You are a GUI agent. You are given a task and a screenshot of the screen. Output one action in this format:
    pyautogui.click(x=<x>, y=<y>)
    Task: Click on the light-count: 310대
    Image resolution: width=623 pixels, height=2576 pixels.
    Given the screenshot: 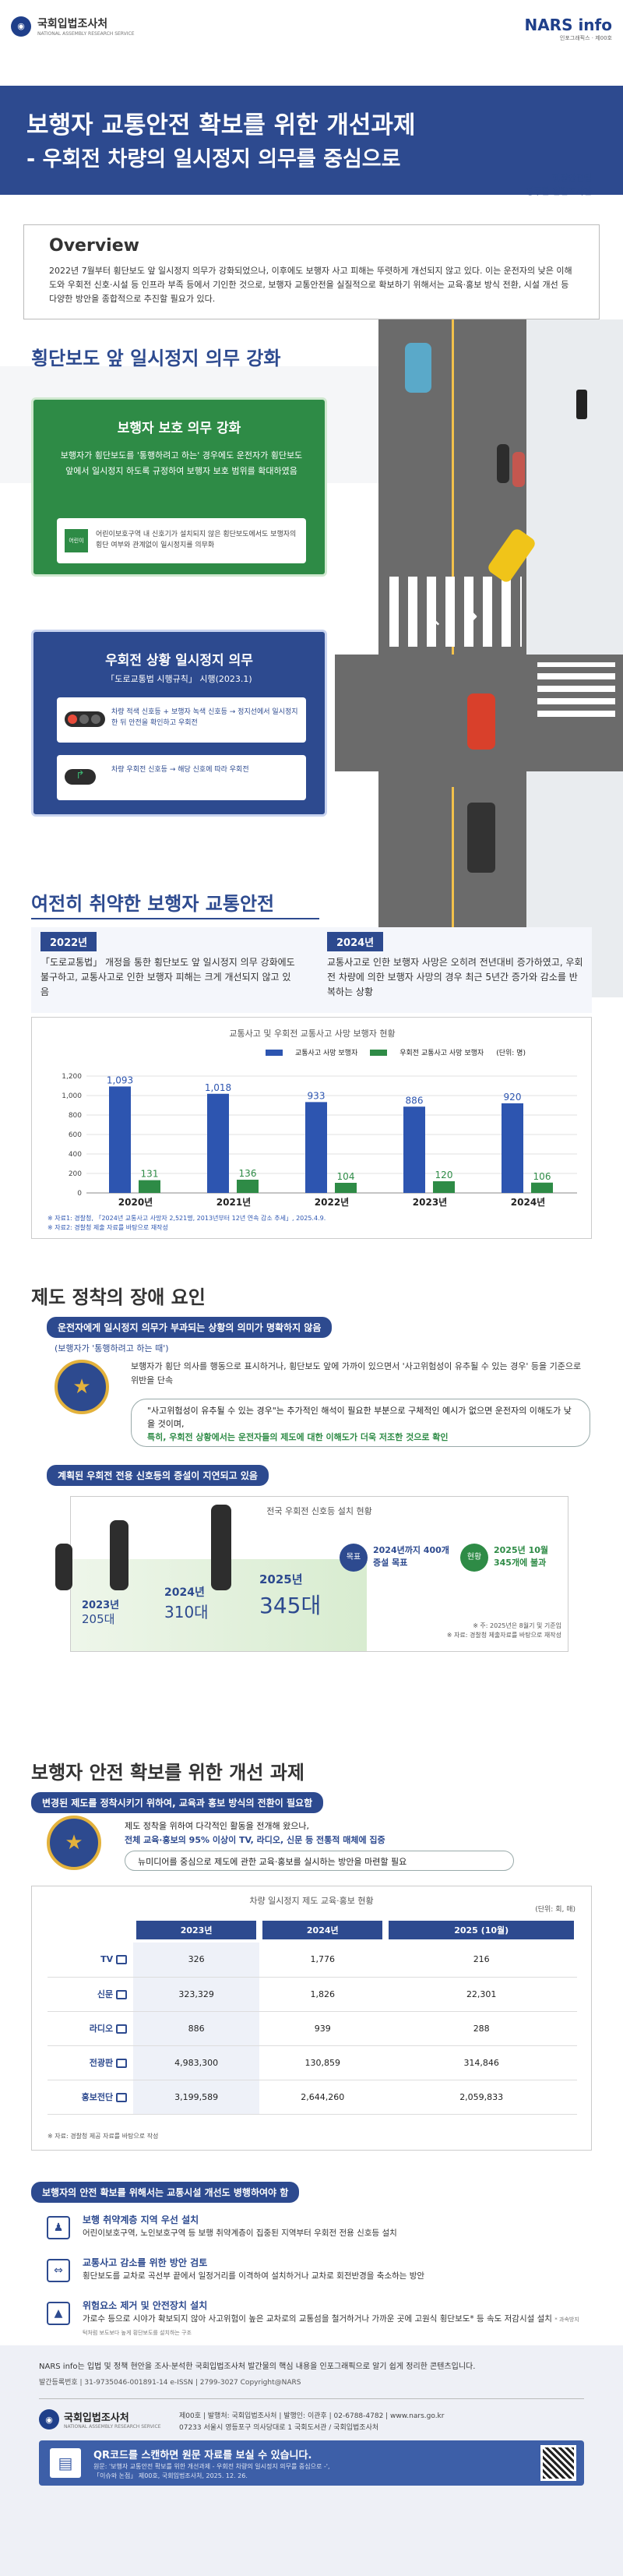 What is the action you would take?
    pyautogui.click(x=186, y=1612)
    